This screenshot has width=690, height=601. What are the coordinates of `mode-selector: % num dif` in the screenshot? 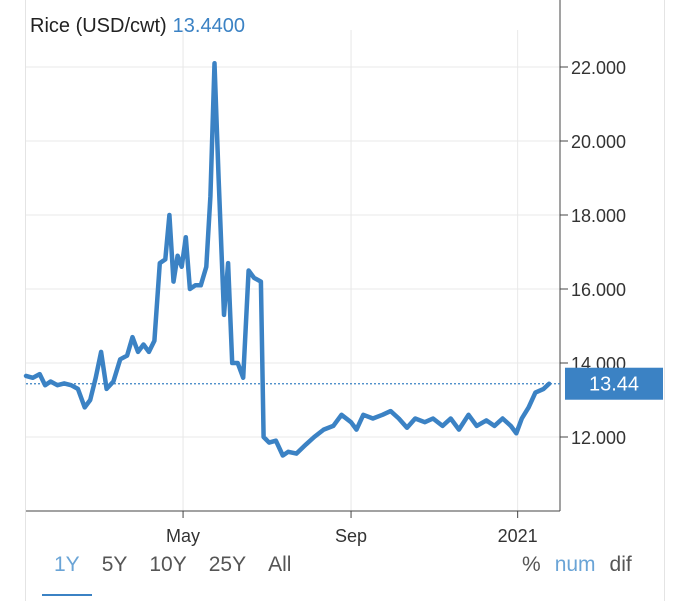 It's located at (570, 565).